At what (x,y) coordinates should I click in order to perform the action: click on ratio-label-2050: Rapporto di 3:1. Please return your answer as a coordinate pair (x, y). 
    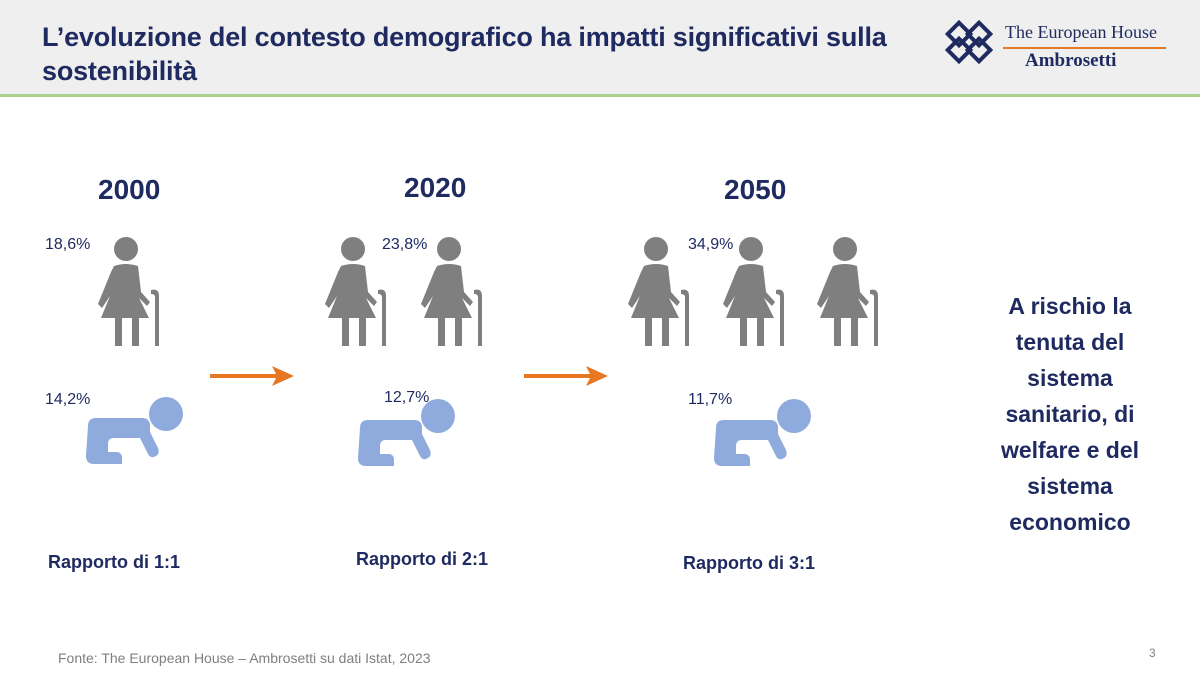
    Looking at the image, I should click on (749, 563).